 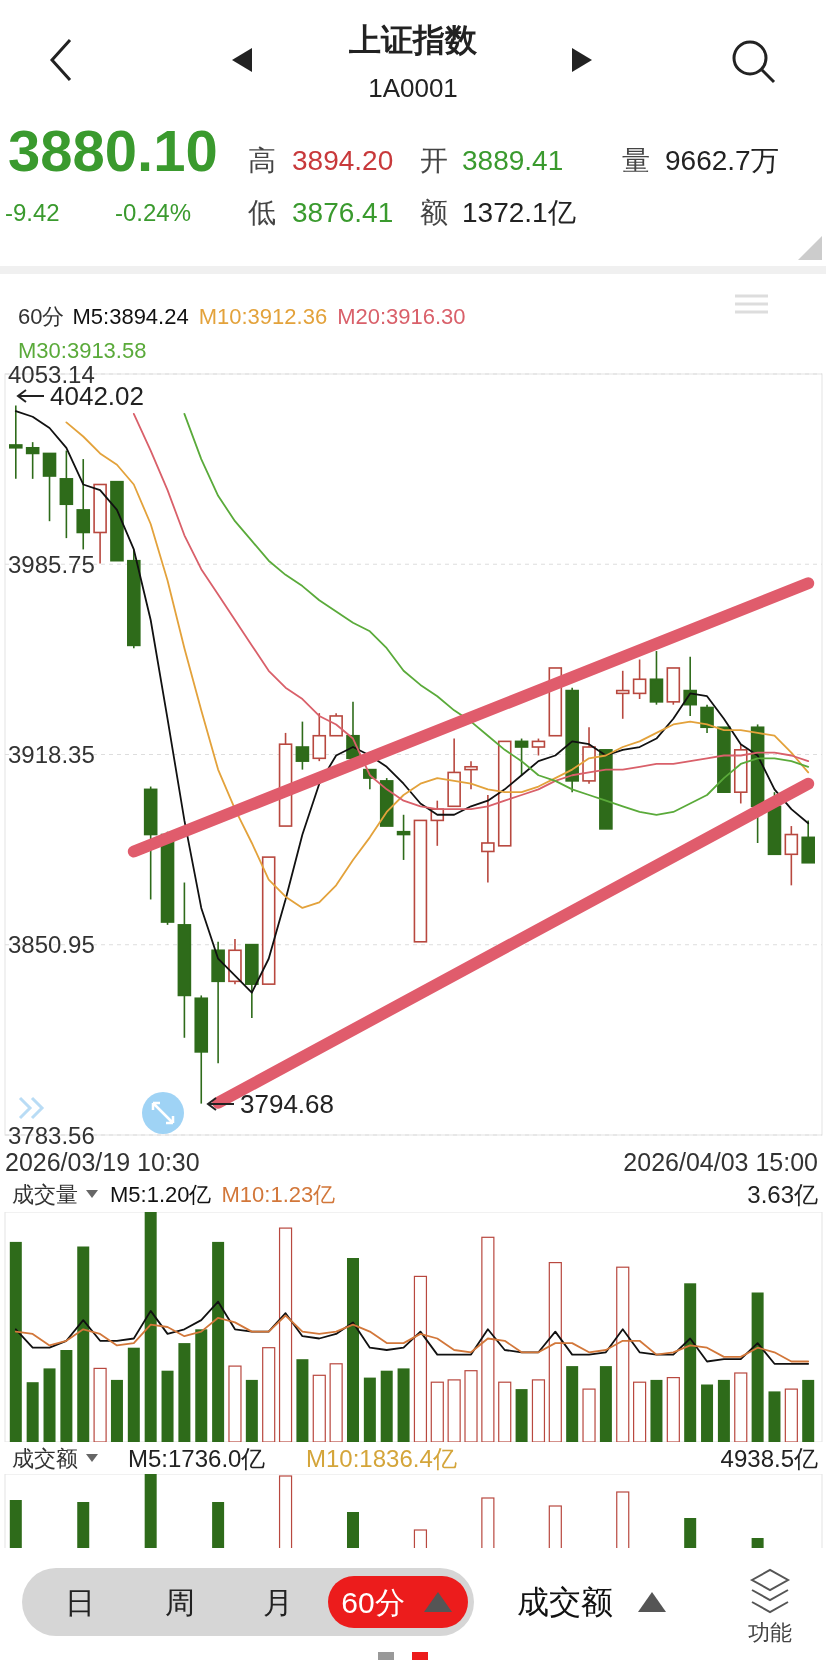 I want to click on y-tick-label: 3985.75, so click(x=51, y=564).